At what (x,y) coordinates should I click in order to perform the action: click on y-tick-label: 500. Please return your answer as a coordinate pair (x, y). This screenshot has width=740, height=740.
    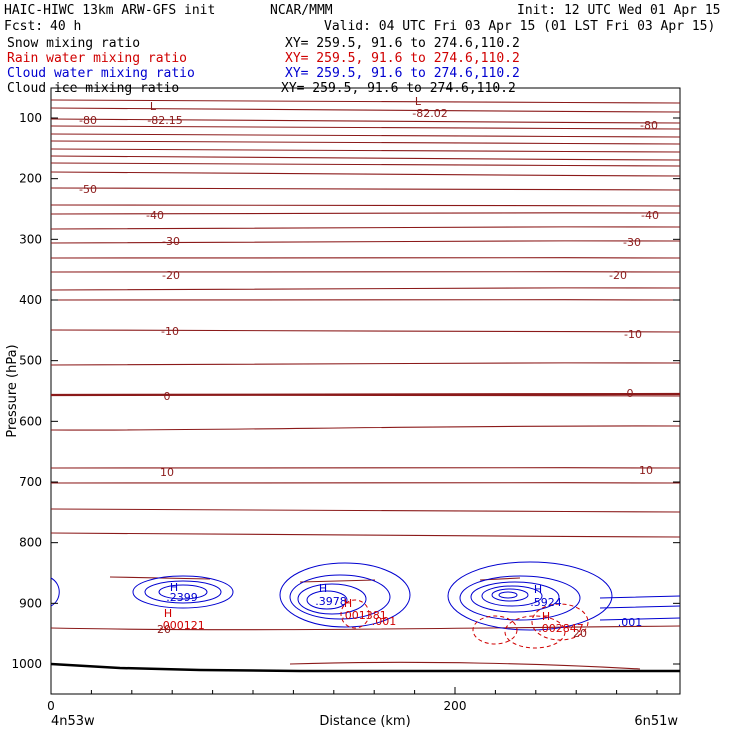
    Looking at the image, I should click on (30, 361).